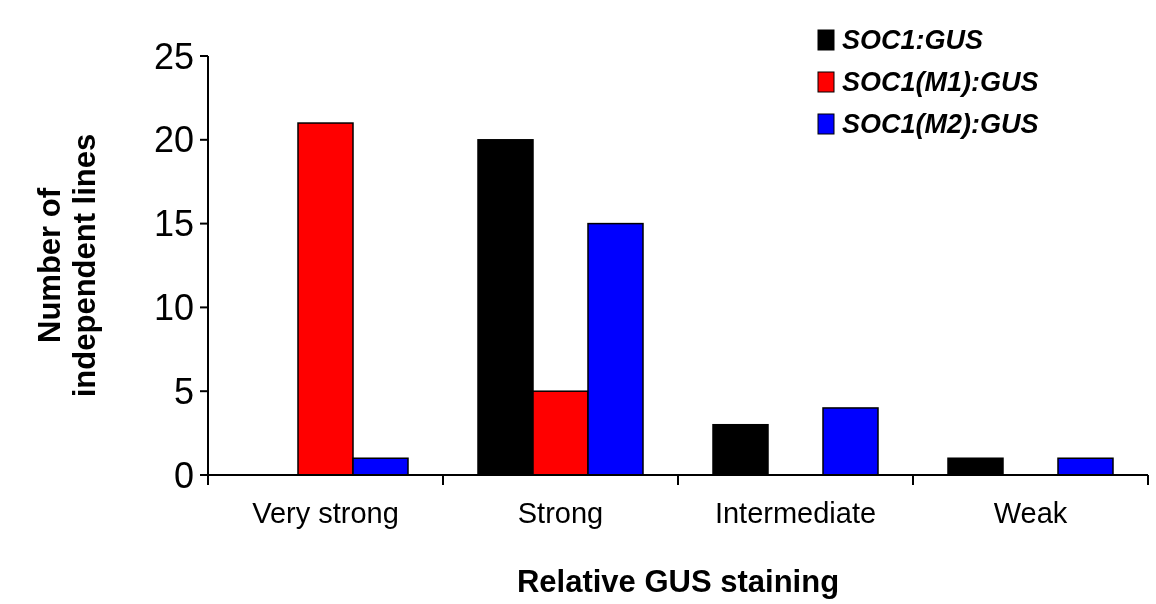 The image size is (1156, 604). I want to click on y-tick-label: 25, so click(173, 56).